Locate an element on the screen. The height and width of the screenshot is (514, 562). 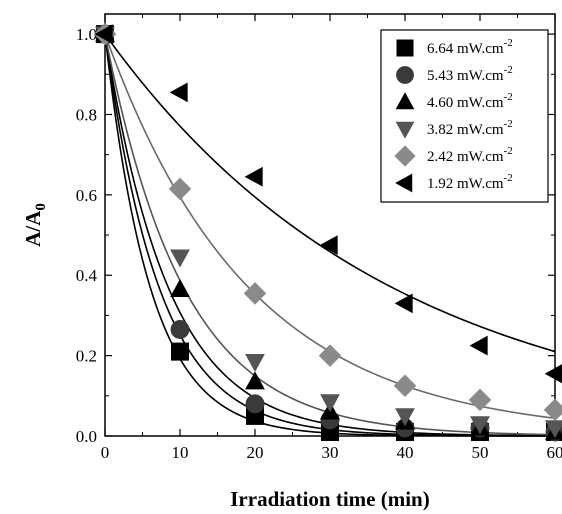
y-tick-label: 0.2 is located at coordinates (86, 356).